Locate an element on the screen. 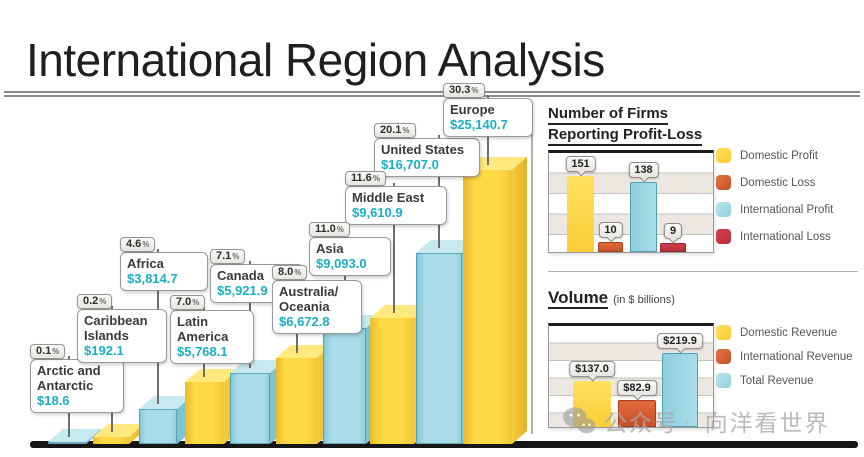 The height and width of the screenshot is (457, 864). callout-value: $5,768.1 is located at coordinates (202, 351).